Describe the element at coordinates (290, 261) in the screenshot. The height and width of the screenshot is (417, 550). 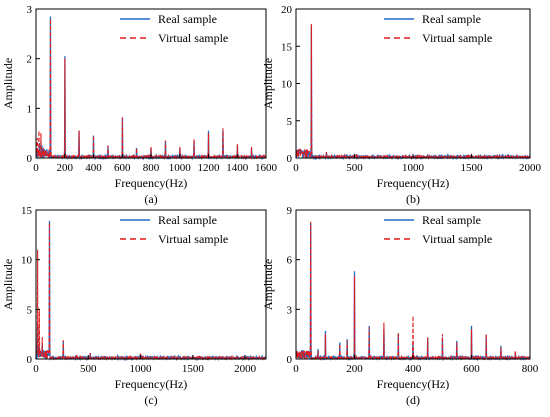
I see `y-tick-label: 6` at that location.